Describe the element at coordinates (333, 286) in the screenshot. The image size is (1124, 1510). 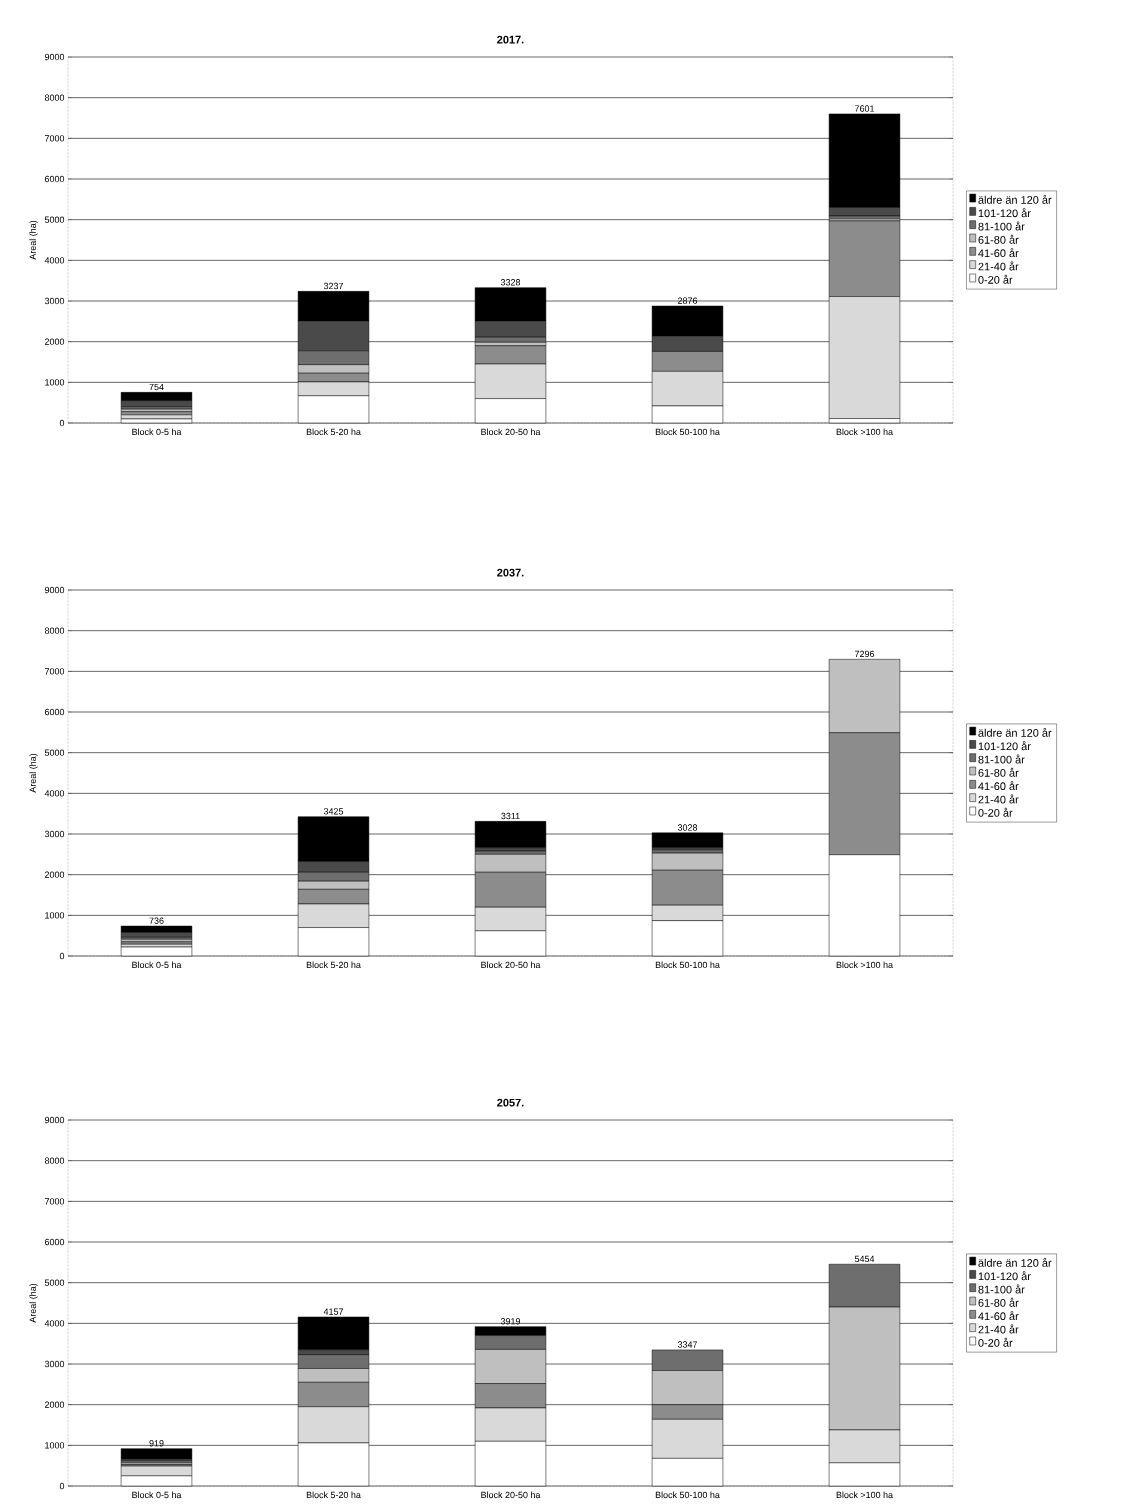
I see `total-label: 3237` at that location.